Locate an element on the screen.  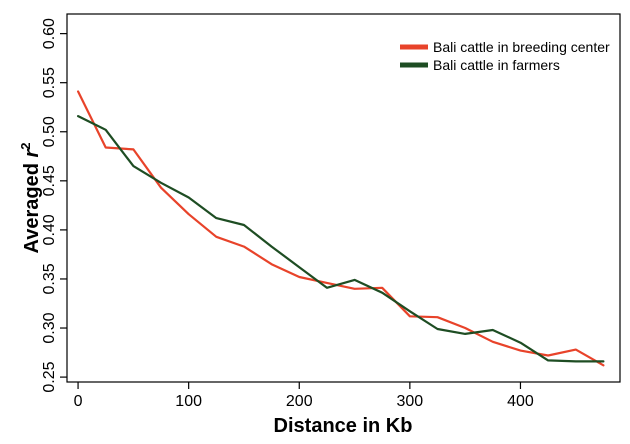
x-tick-label: 300 is located at coordinates (410, 401).